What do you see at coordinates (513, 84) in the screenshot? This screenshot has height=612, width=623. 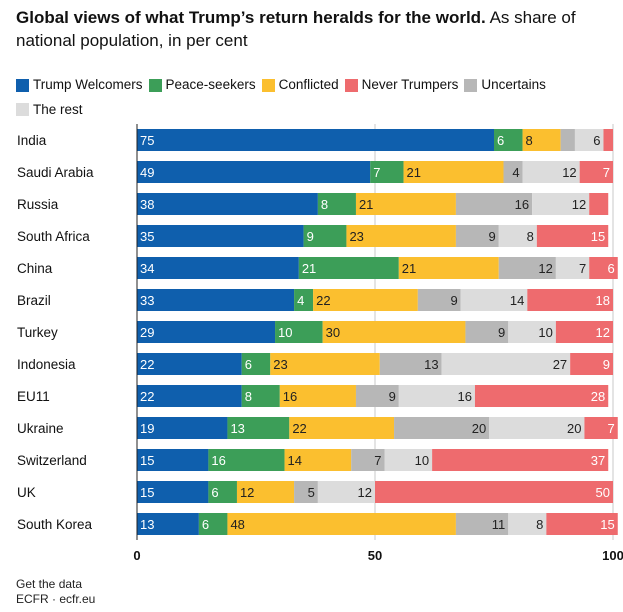 I see `legend-label: Uncertains` at bounding box center [513, 84].